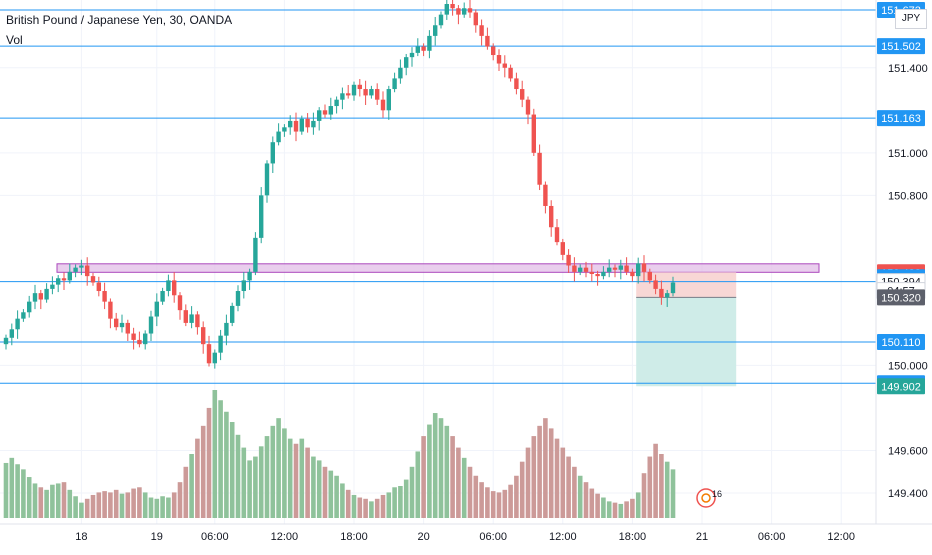 This screenshot has height=555, width=932. I want to click on price-tick-label: 149.400, so click(908, 494).